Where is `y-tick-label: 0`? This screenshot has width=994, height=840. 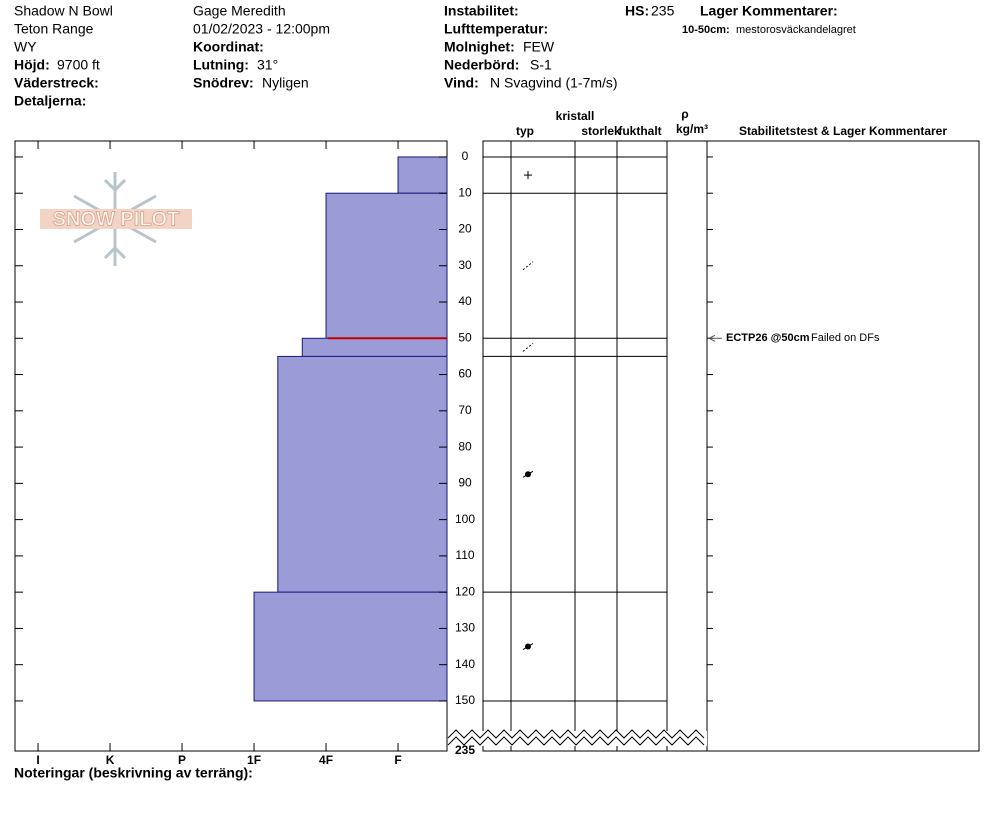 y-tick-label: 0 is located at coordinates (465, 156).